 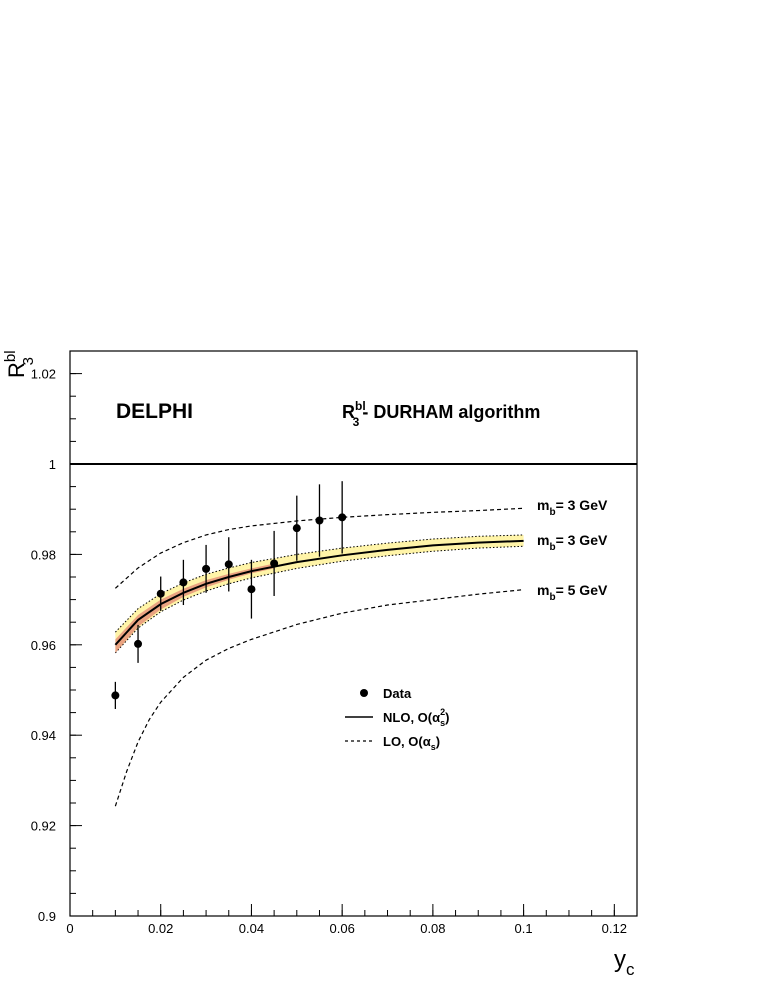 What do you see at coordinates (154, 411) in the screenshot?
I see `experiment-label: DELPHI` at bounding box center [154, 411].